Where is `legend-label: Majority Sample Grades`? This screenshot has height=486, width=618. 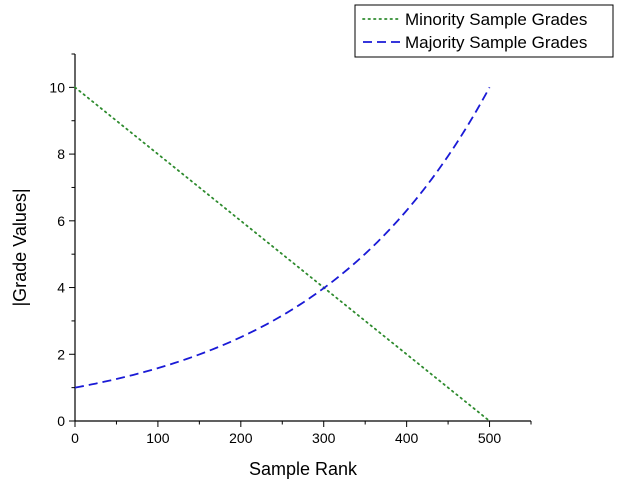 legend-label: Majority Sample Grades is located at coordinates (496, 42).